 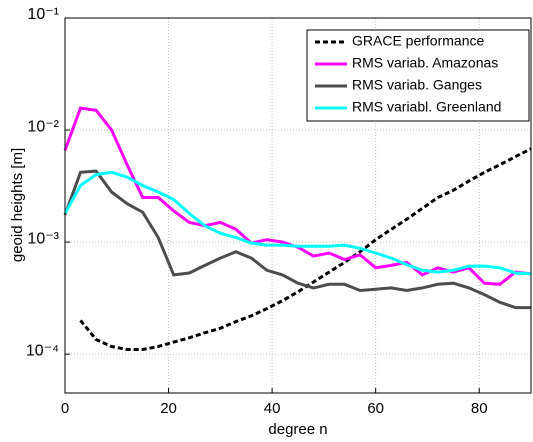 What do you see at coordinates (418, 41) in the screenshot?
I see `legend-label: GRACE performance` at bounding box center [418, 41].